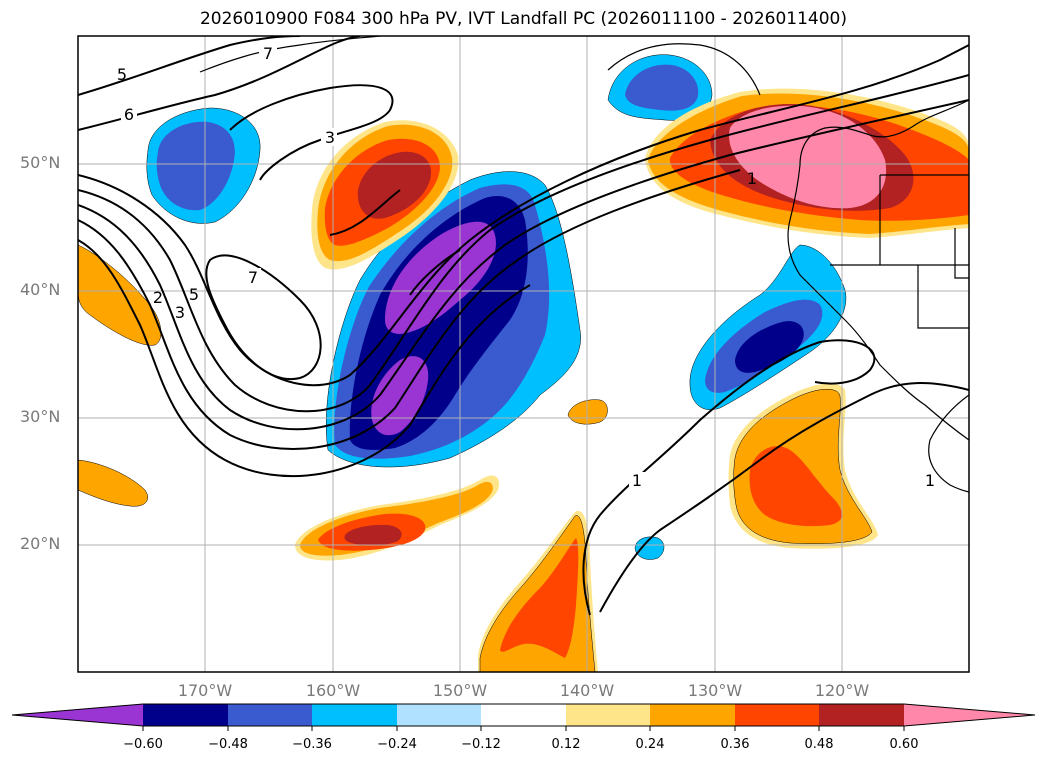 This screenshot has height=765, width=1047. I want to click on neg-region-california-offshore-core, so click(769, 347).